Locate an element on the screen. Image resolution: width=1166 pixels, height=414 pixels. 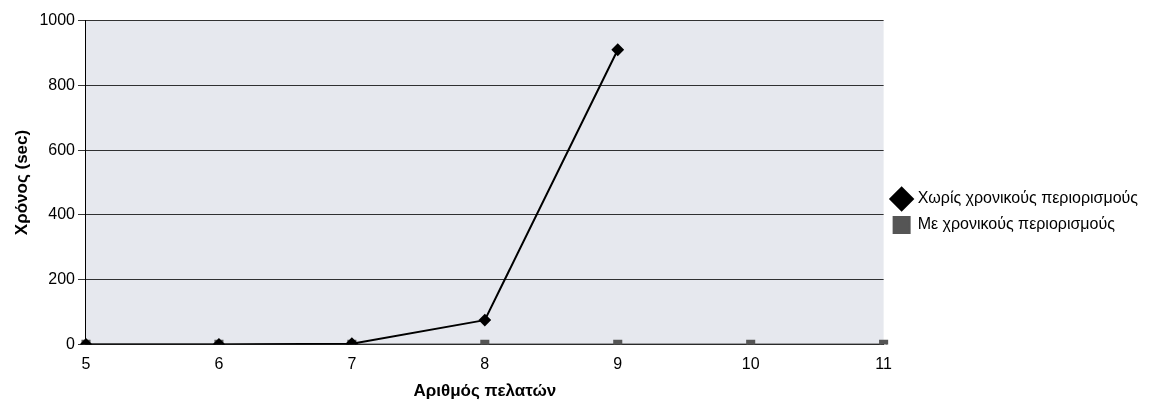
y-tick-label: 400 is located at coordinates (62, 214).